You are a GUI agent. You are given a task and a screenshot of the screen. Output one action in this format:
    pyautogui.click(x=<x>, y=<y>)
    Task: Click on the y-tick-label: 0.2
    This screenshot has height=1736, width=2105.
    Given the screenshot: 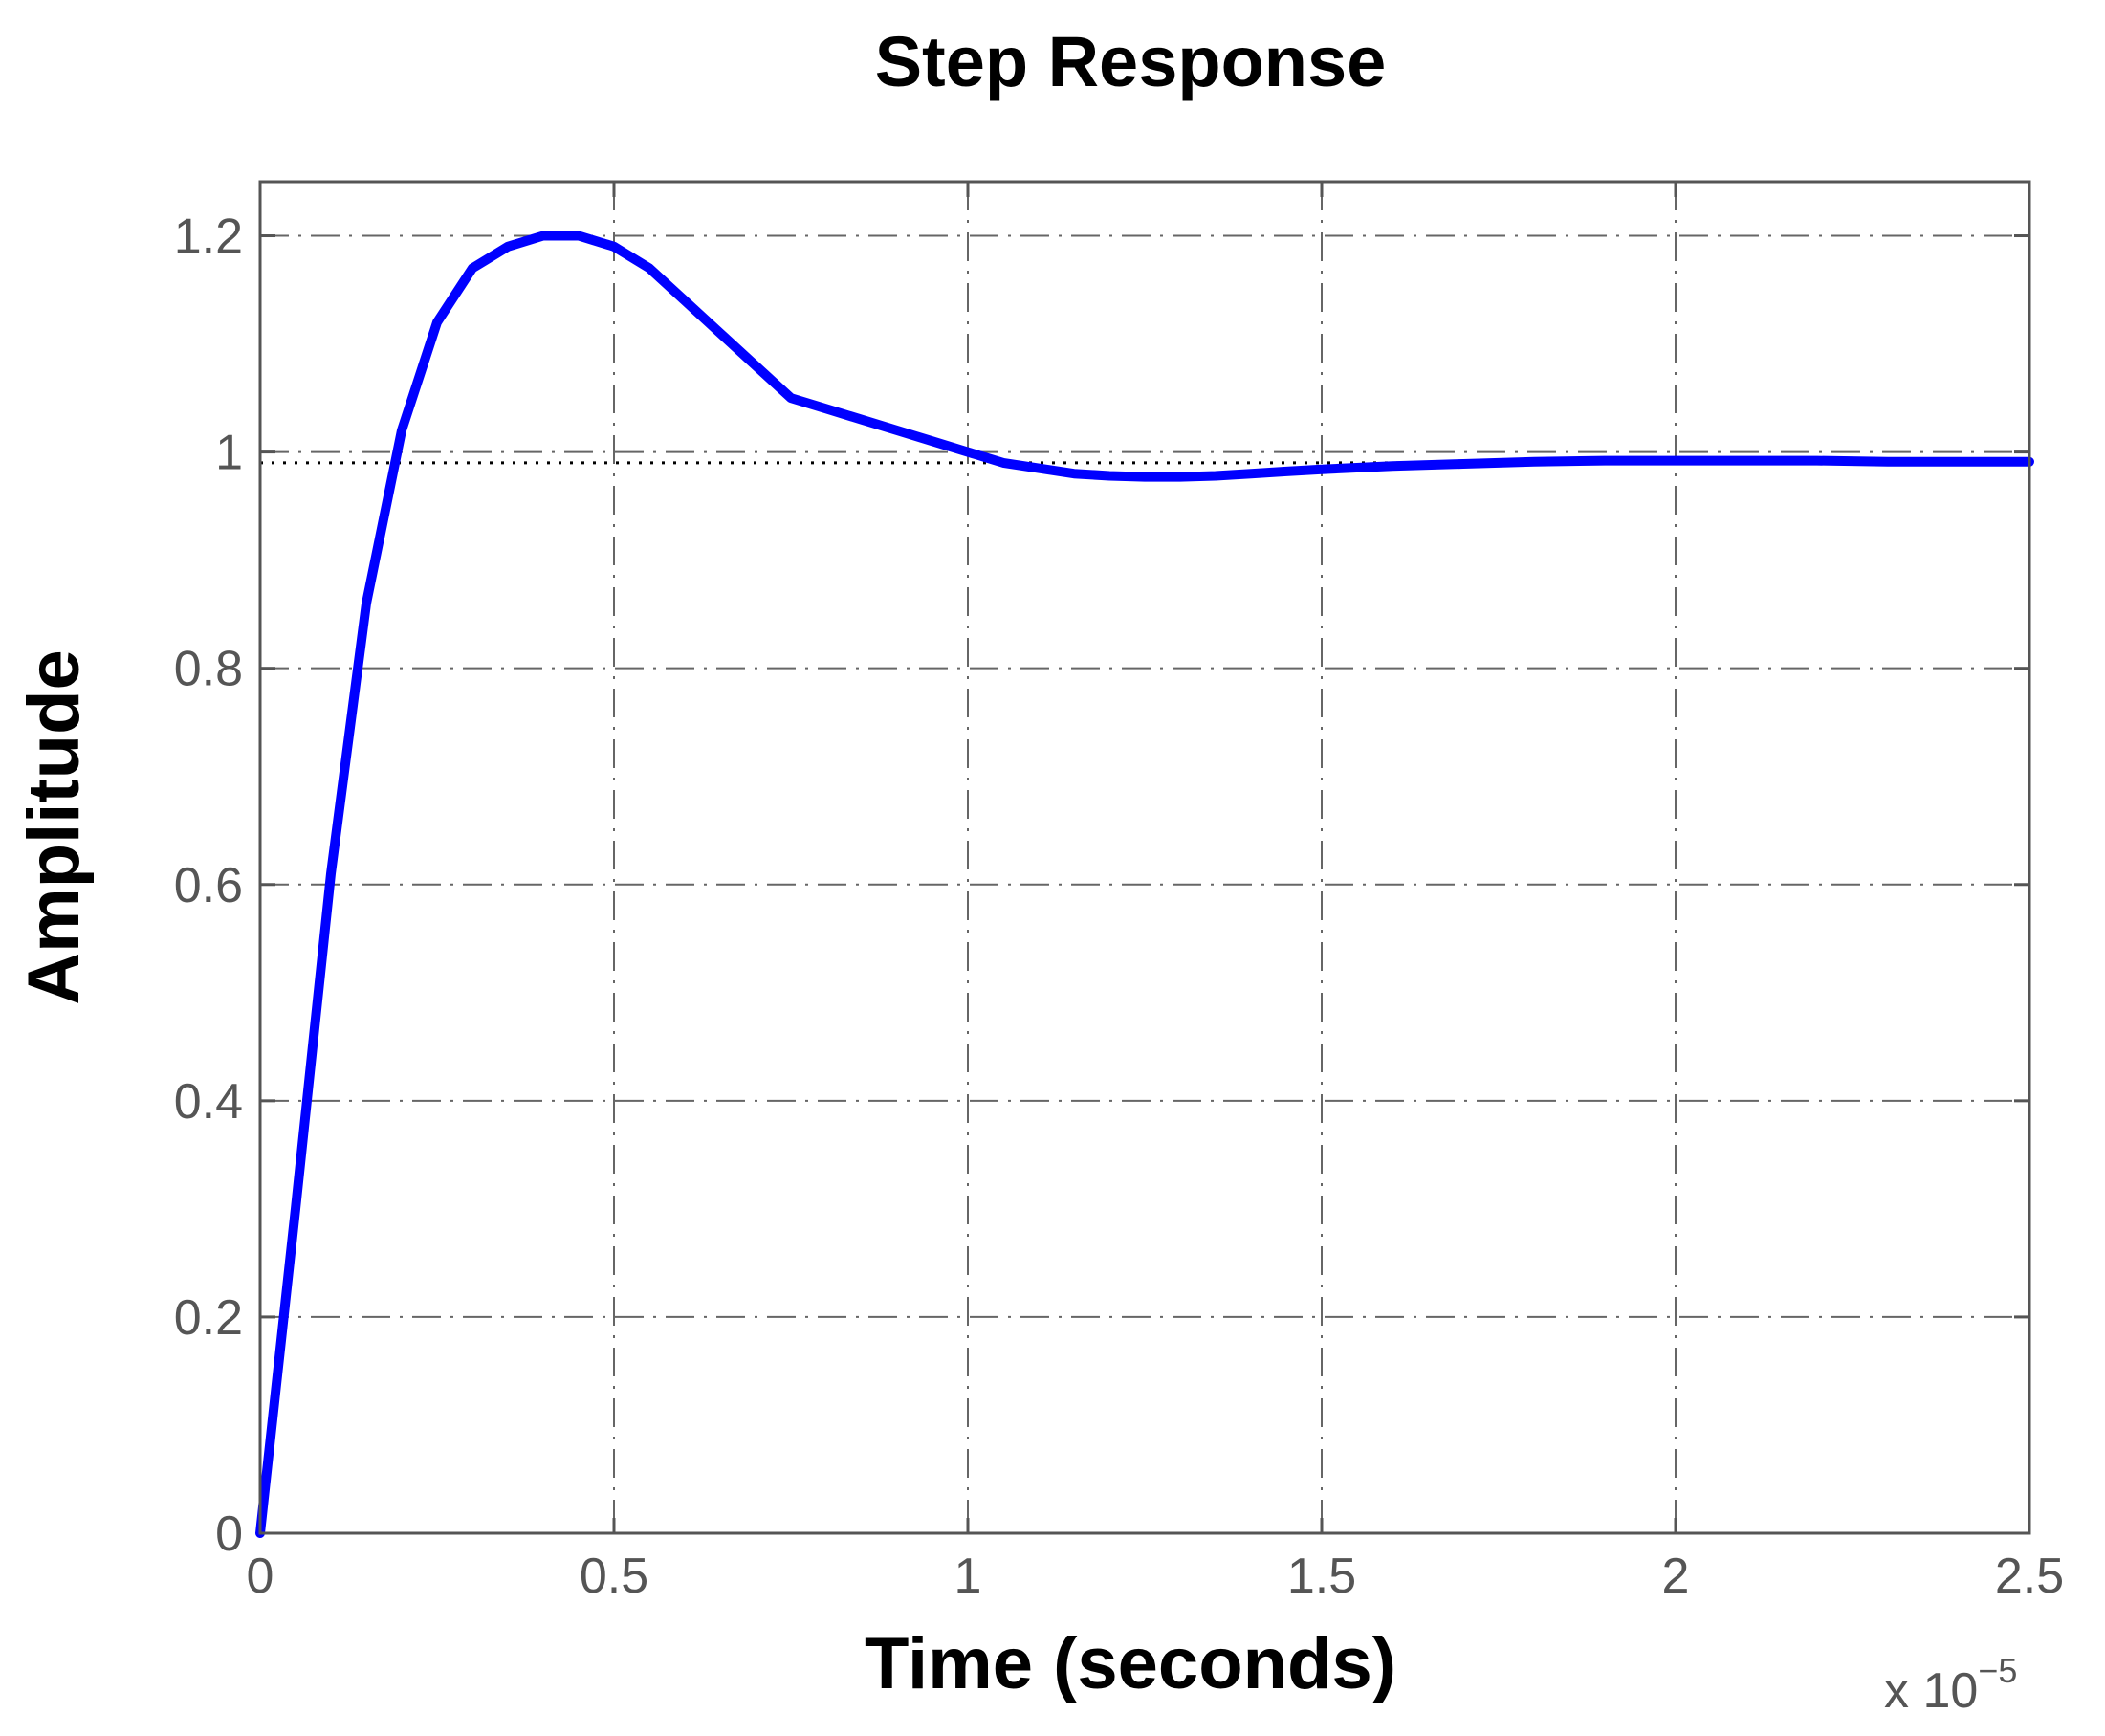 What is the action you would take?
    pyautogui.click(x=209, y=1318)
    